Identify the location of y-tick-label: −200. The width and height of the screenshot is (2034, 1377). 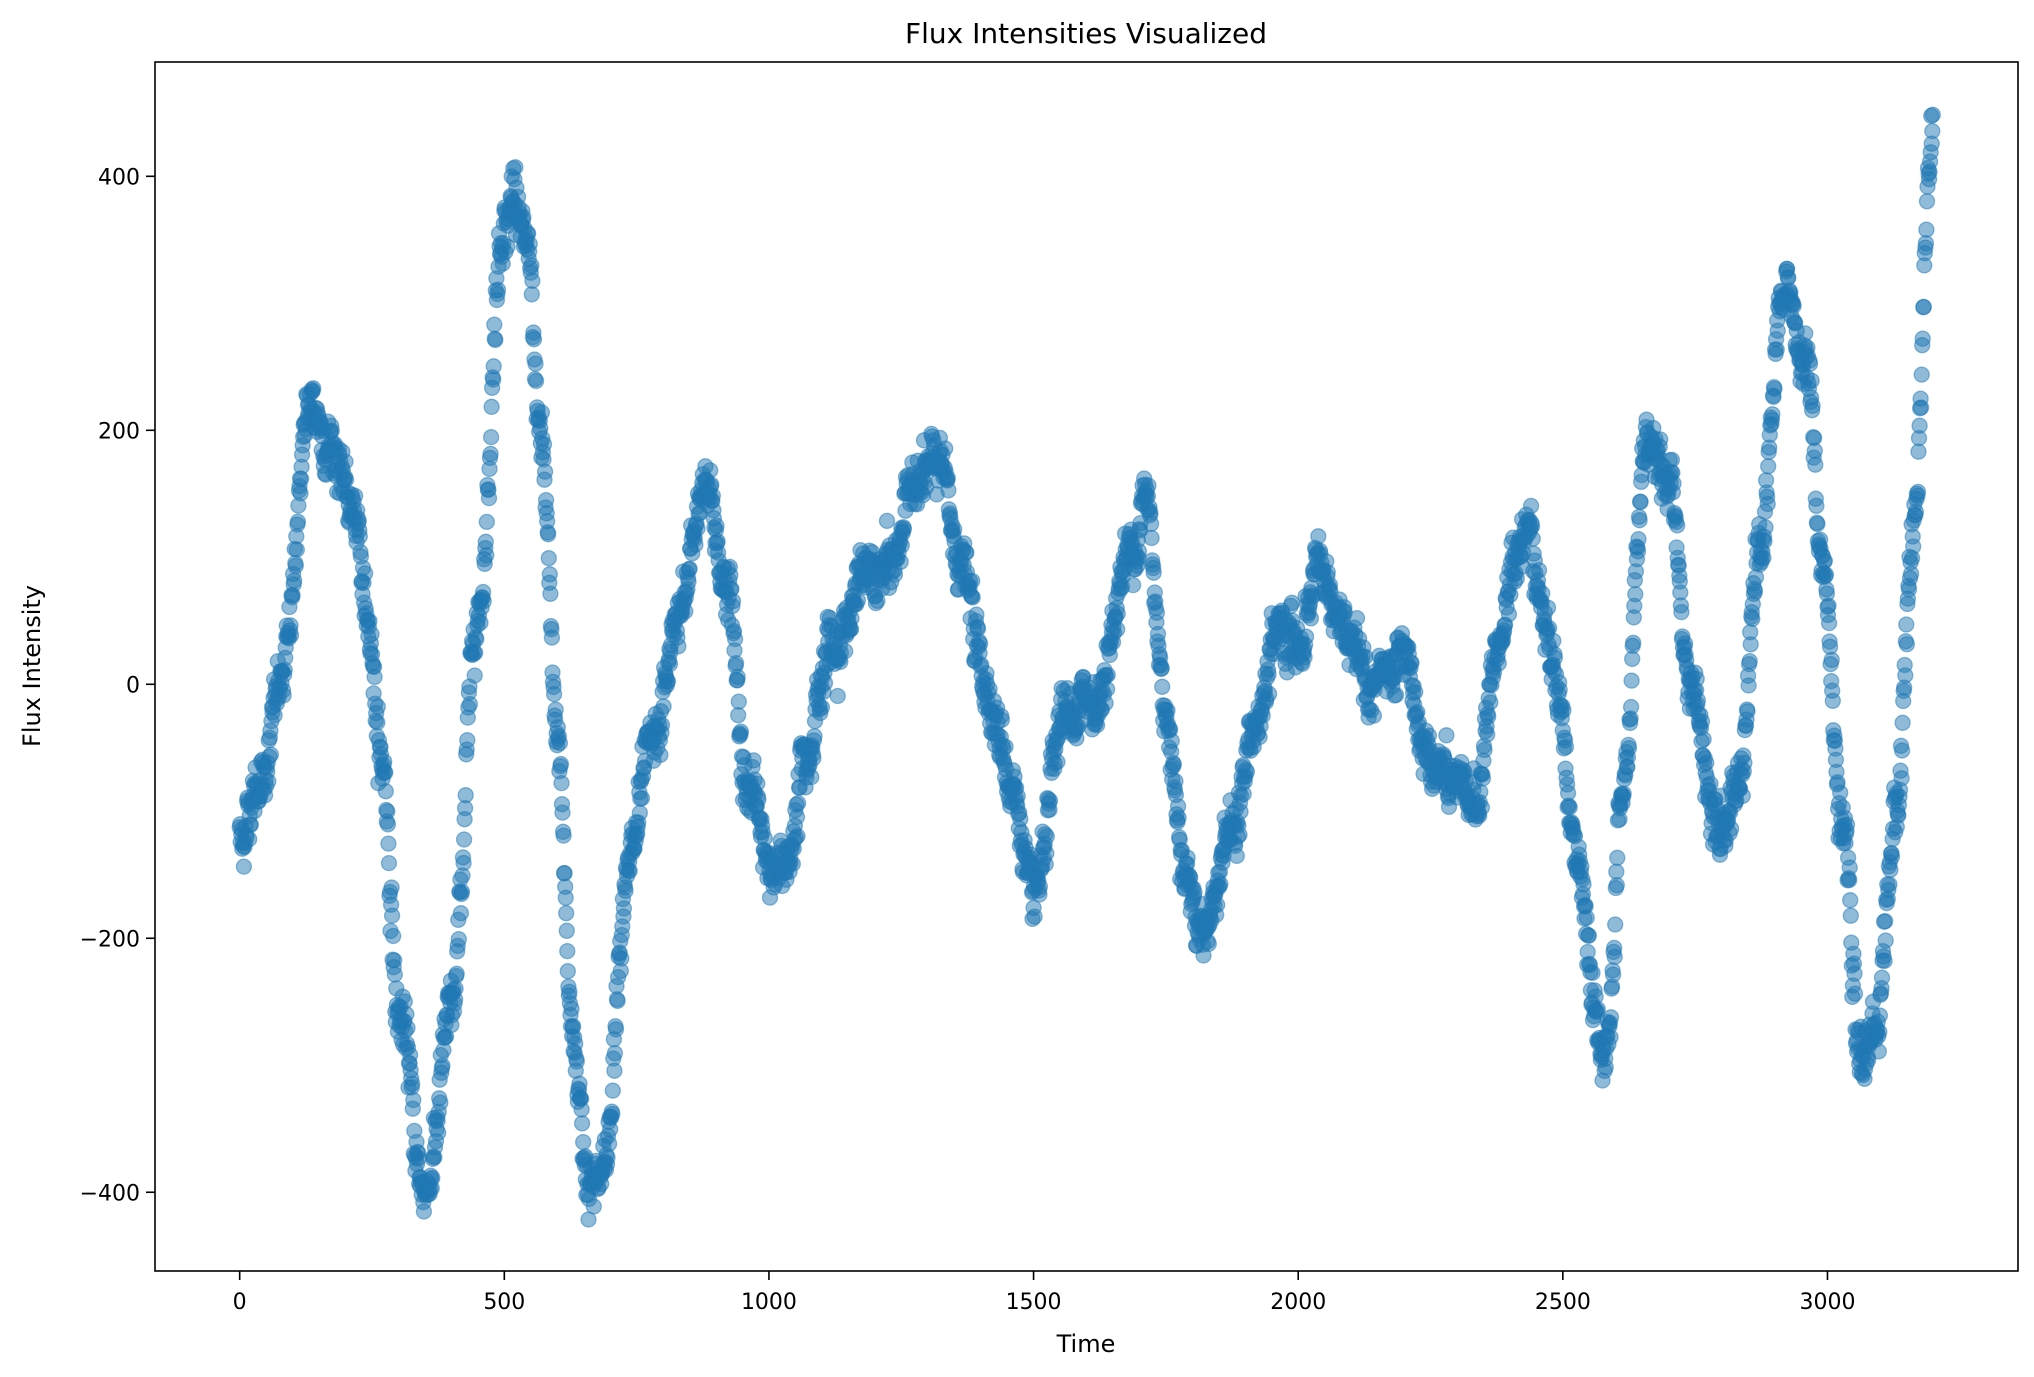
(110, 939).